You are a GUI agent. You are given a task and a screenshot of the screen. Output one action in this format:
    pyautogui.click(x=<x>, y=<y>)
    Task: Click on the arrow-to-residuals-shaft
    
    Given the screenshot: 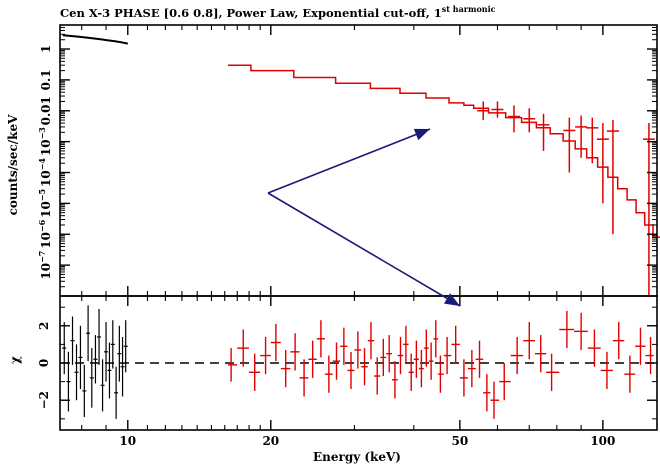 What is the action you would take?
    pyautogui.click(x=364, y=249)
    